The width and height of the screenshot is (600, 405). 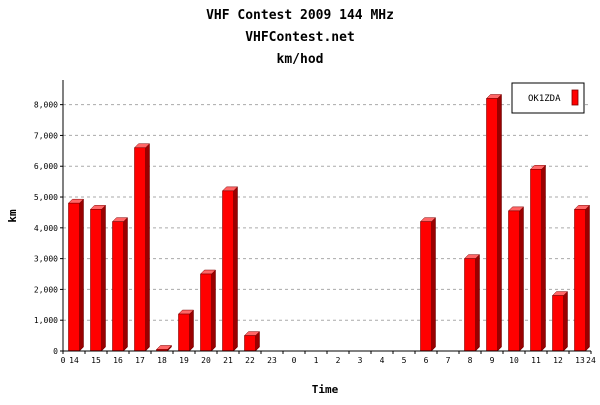 What do you see at coordinates (184, 360) in the screenshot?
I see `x-tick-label: 19` at bounding box center [184, 360].